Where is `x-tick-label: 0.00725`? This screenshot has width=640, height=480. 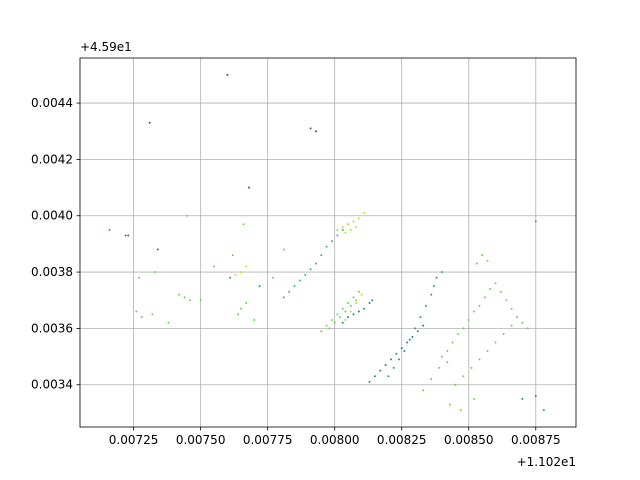 x-tick-label: 0.00725 is located at coordinates (134, 440).